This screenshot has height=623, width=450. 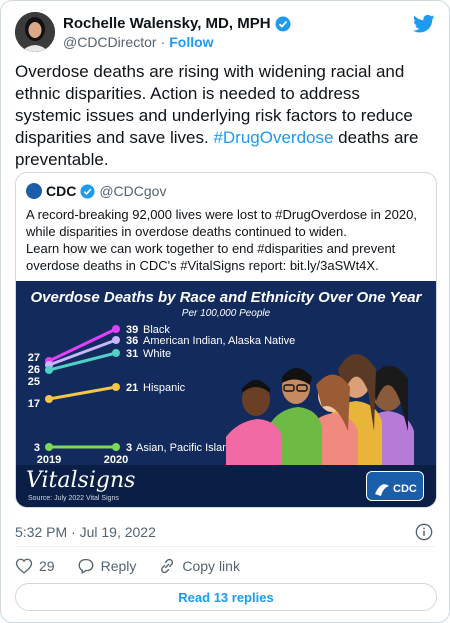 What do you see at coordinates (226, 597) in the screenshot?
I see `read-replies-button: Read 13 replies` at bounding box center [226, 597].